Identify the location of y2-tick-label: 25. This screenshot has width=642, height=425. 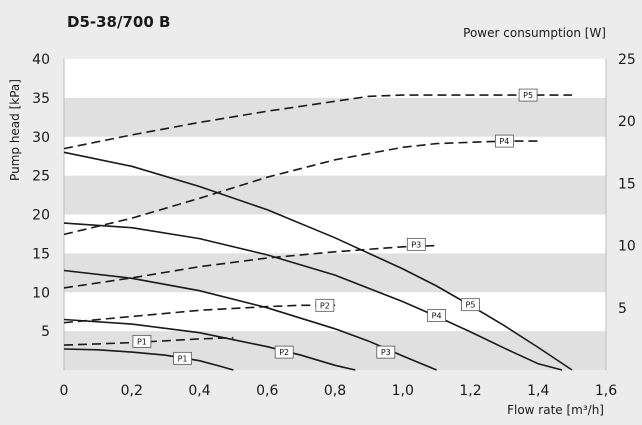
(627, 60).